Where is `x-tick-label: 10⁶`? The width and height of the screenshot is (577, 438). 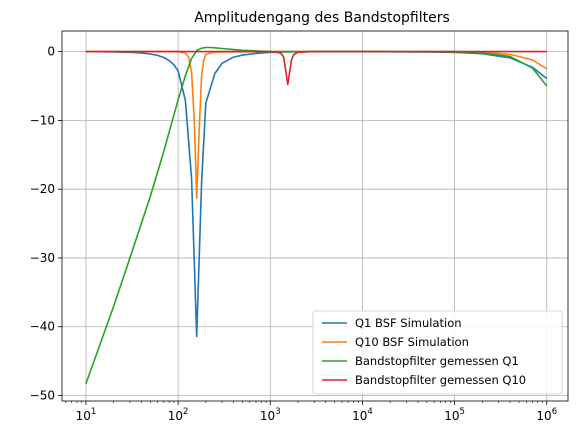 x-tick-label: 10⁶ is located at coordinates (546, 415).